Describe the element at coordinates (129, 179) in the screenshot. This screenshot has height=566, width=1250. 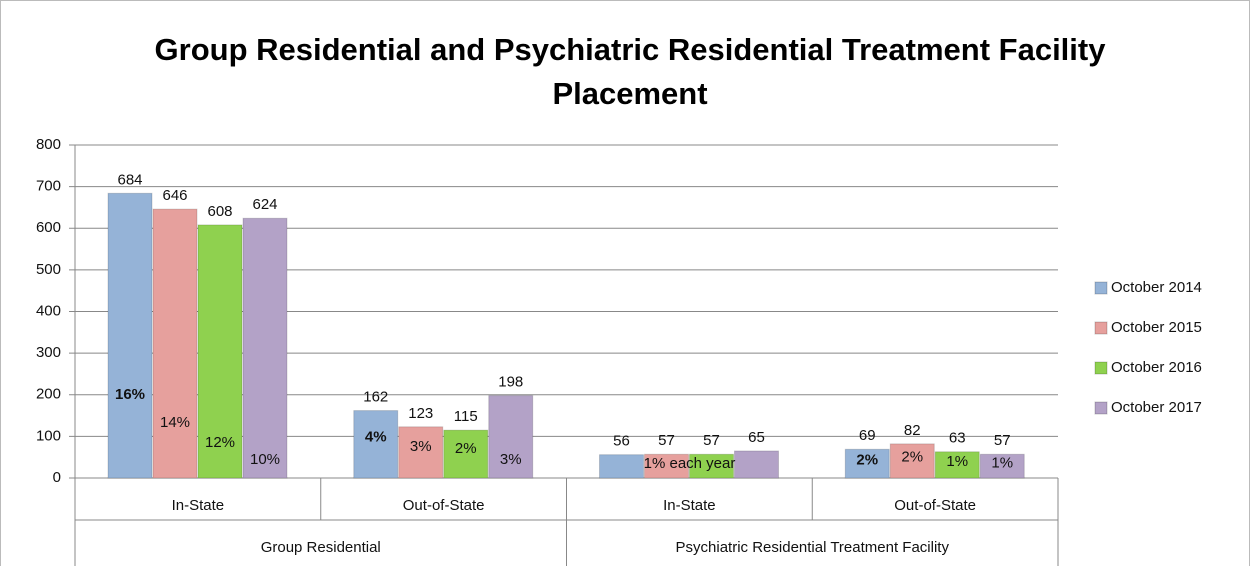
I see `value-label: 684` at that location.